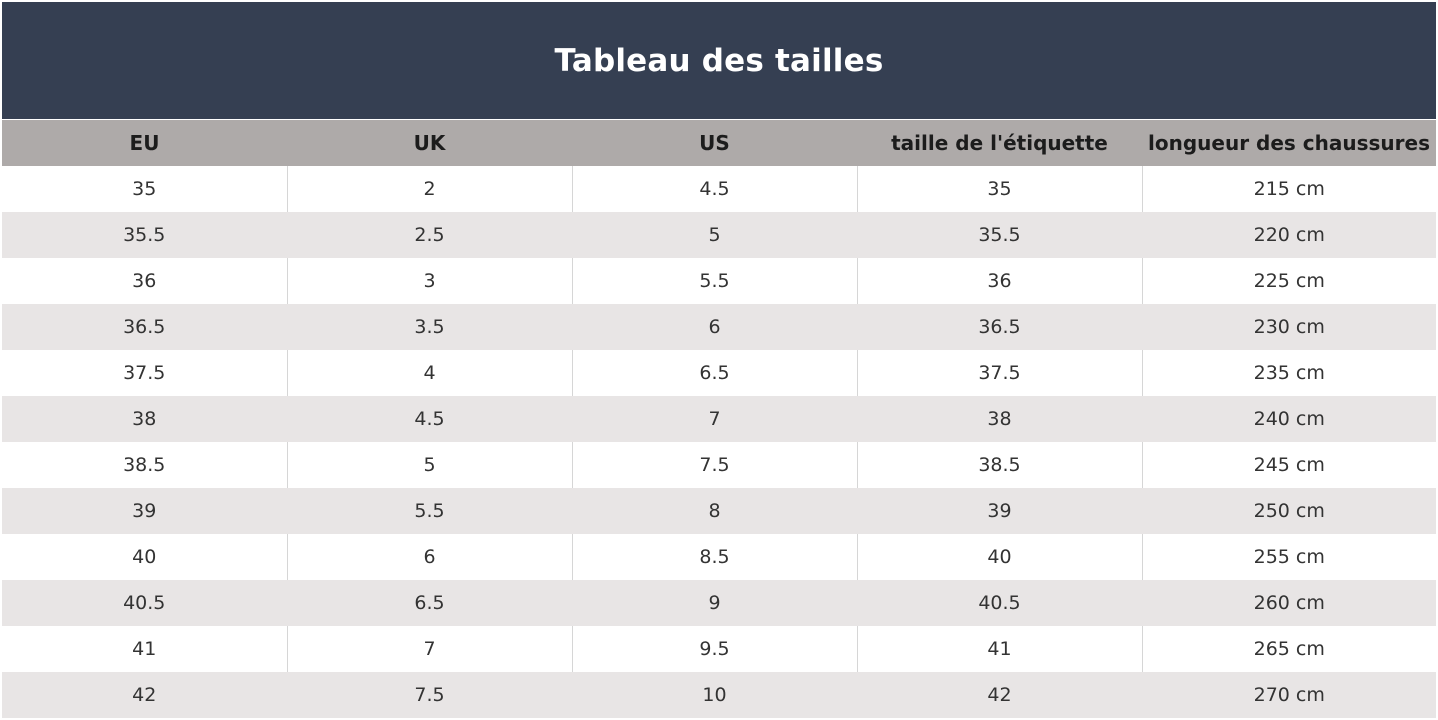 The height and width of the screenshot is (720, 1438). I want to click on table-row: 41 7 9.5 41 265 cm, so click(719, 649).